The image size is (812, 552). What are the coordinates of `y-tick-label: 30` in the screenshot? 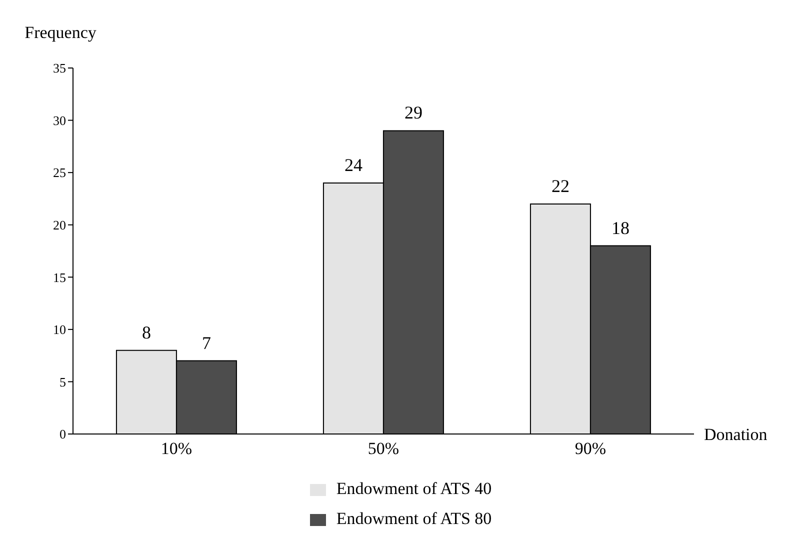 It's located at (59, 120).